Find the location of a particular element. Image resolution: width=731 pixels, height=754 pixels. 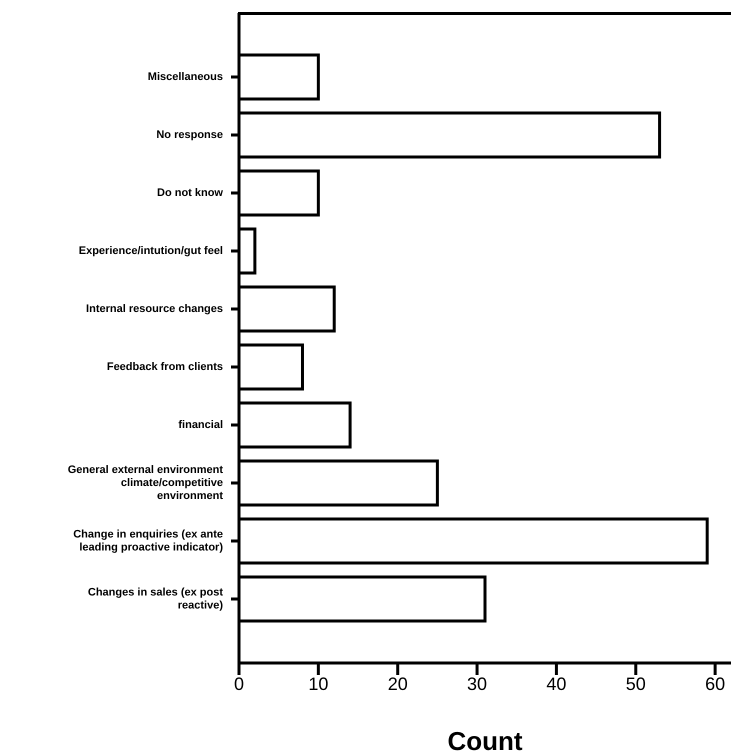

y-tick-label: Internal resource changes is located at coordinates (154, 309).